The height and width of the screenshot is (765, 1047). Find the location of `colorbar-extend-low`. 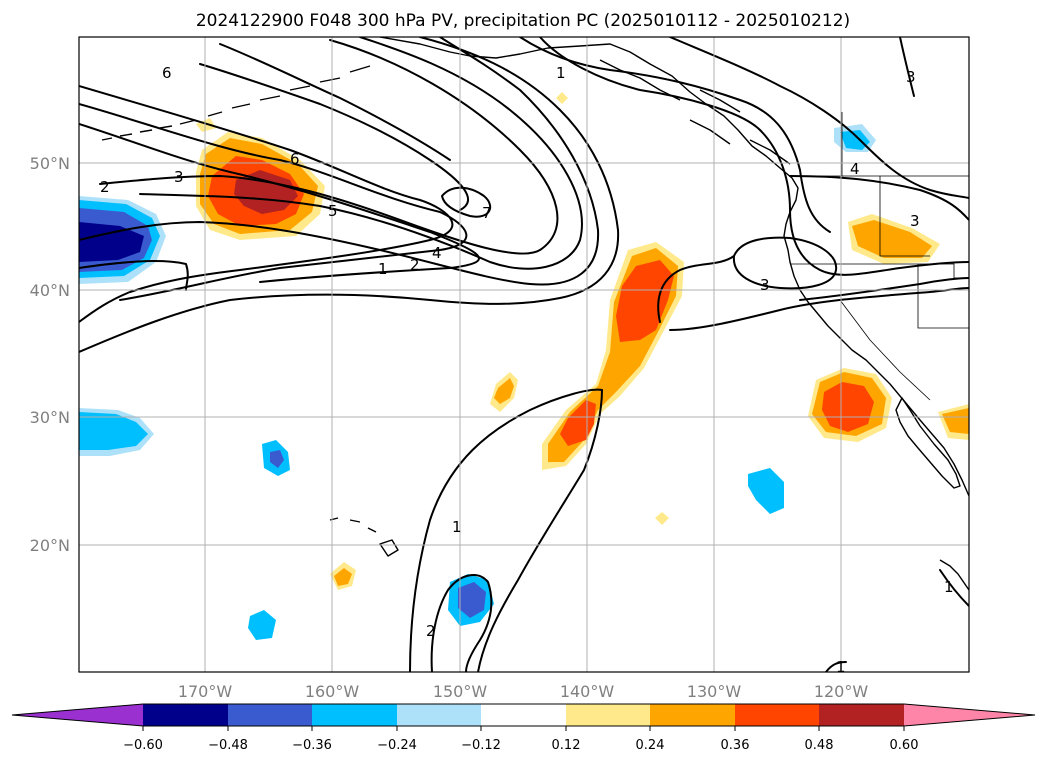

colorbar-extend-low is located at coordinates (77, 715).